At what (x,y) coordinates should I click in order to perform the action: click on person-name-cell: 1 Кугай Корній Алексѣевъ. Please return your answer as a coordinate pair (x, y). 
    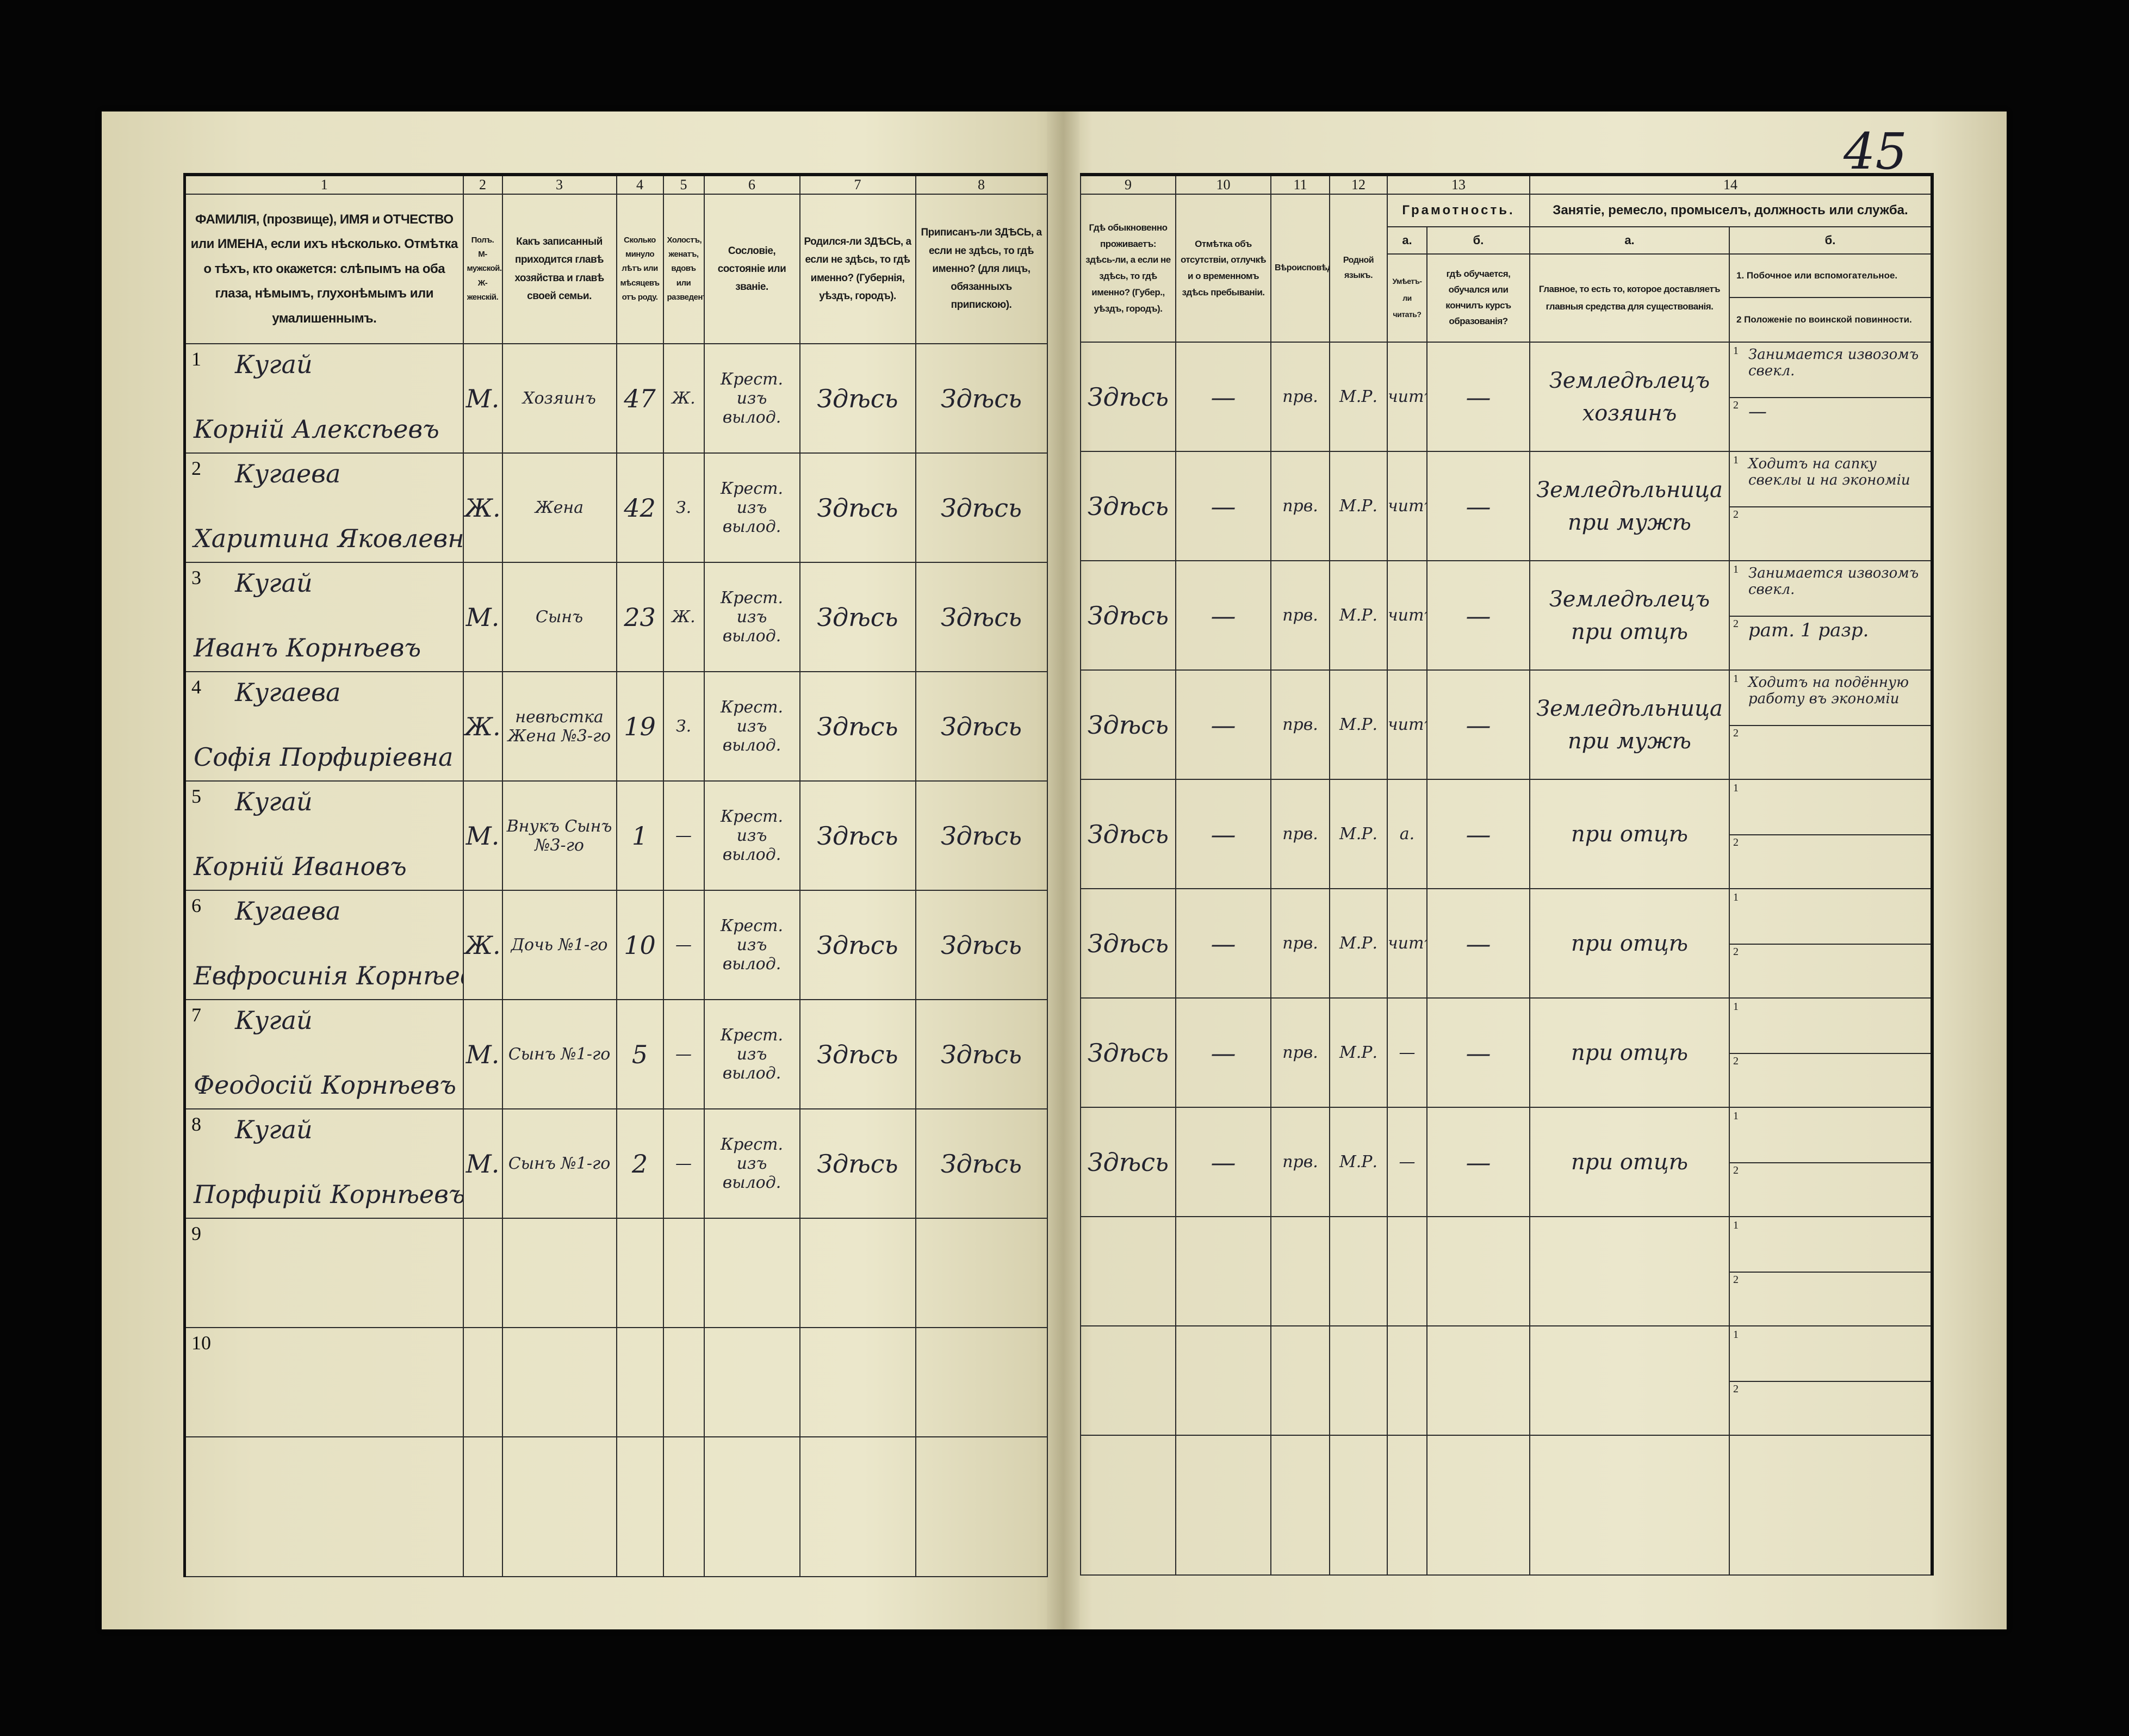
    Looking at the image, I should click on (324, 399).